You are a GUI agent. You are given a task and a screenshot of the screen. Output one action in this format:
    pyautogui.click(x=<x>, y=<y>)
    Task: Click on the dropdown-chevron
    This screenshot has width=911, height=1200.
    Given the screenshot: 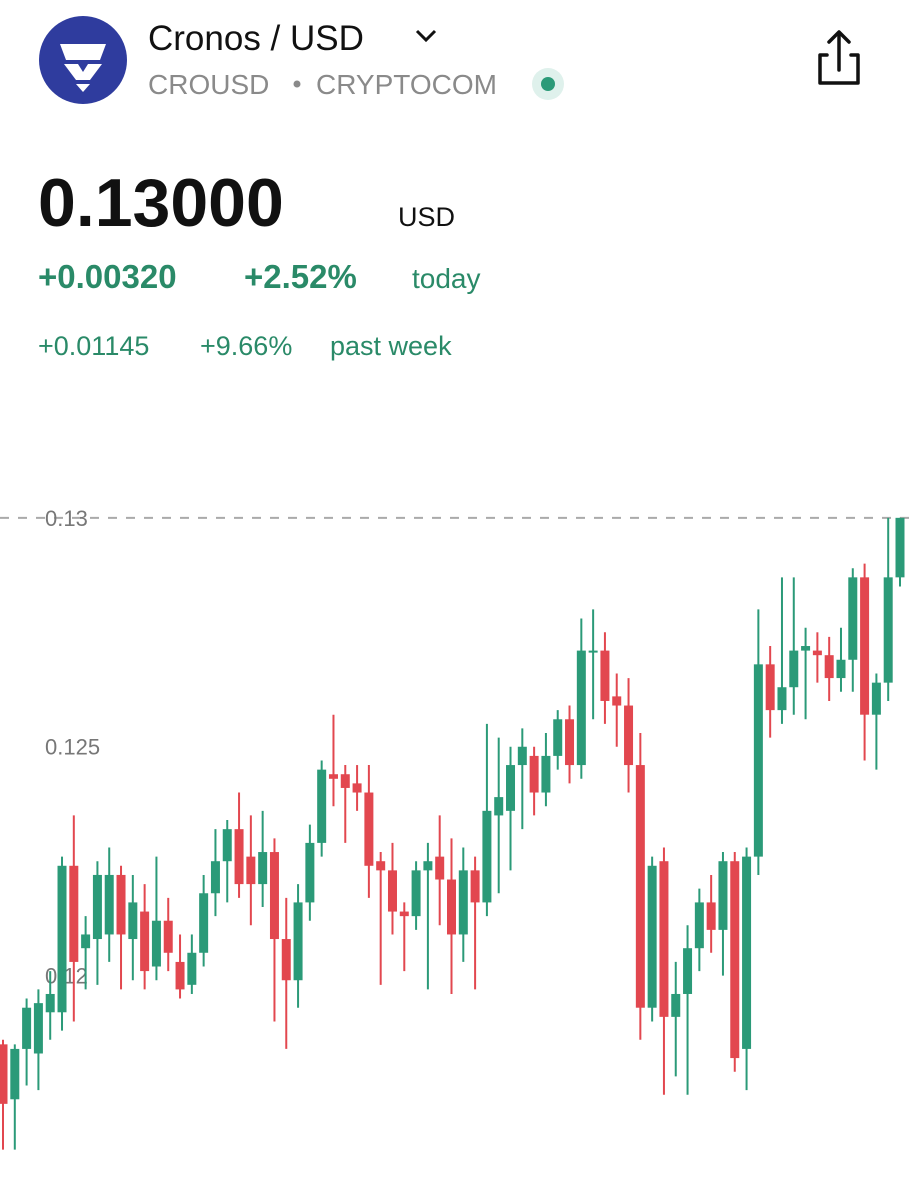 What is the action you would take?
    pyautogui.click(x=426, y=36)
    